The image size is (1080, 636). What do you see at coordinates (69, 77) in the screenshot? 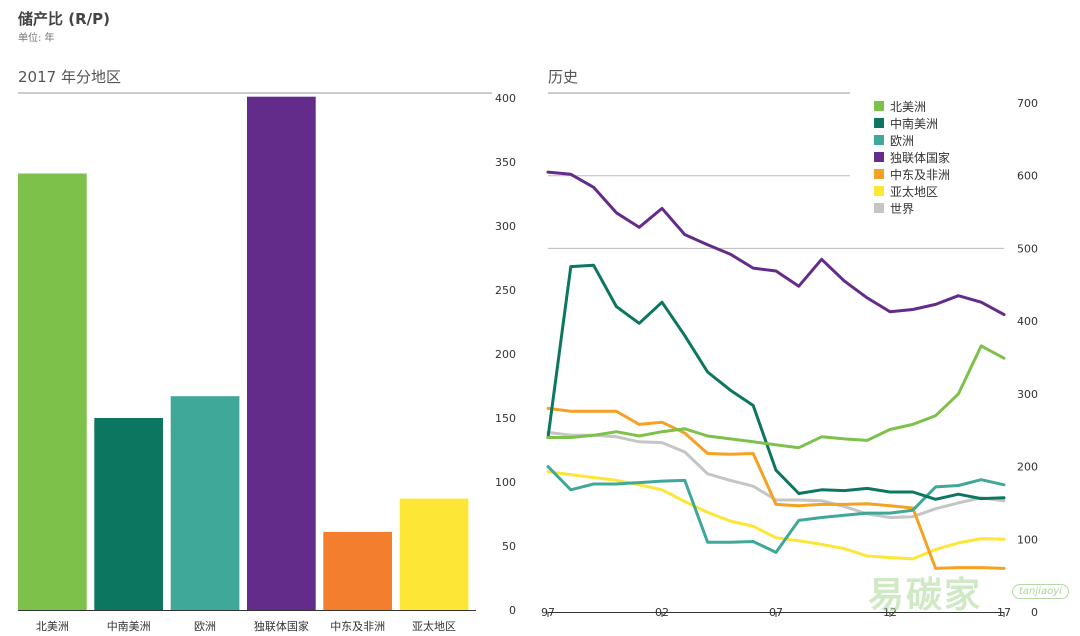
I see `bar-panel-title: 2017 年分地区` at bounding box center [69, 77].